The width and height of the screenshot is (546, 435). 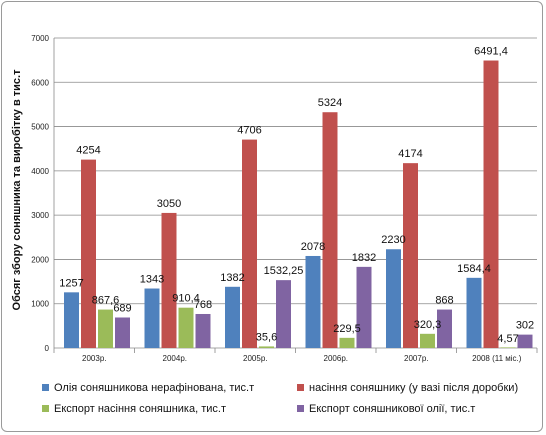 What do you see at coordinates (255, 358) in the screenshot?
I see `x-tick-label: 2005р.` at bounding box center [255, 358].